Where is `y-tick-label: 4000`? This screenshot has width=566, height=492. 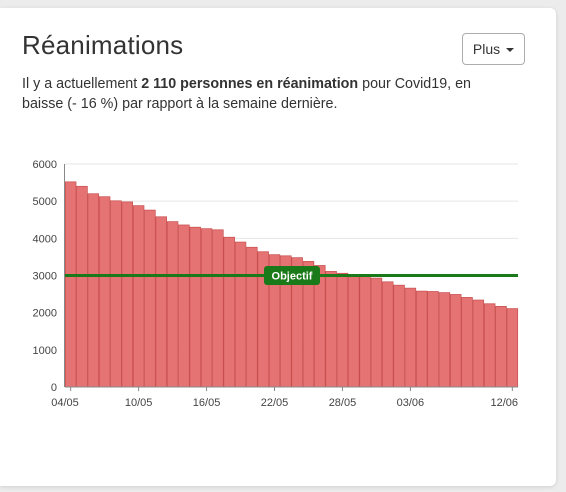
y-tick-label: 4000 is located at coordinates (45, 239).